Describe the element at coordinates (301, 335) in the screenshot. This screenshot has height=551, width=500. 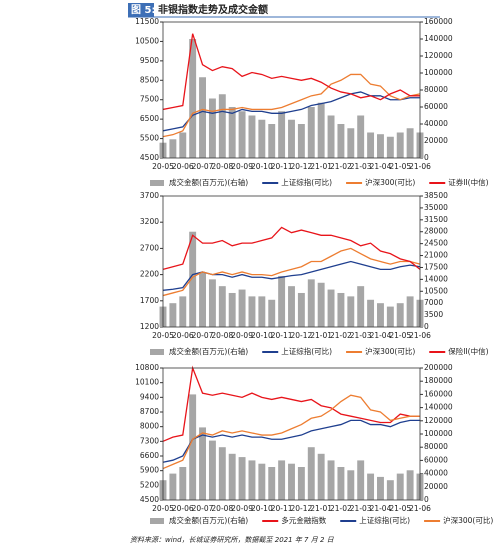
I see `x-tick-label: 20-12` at that location.